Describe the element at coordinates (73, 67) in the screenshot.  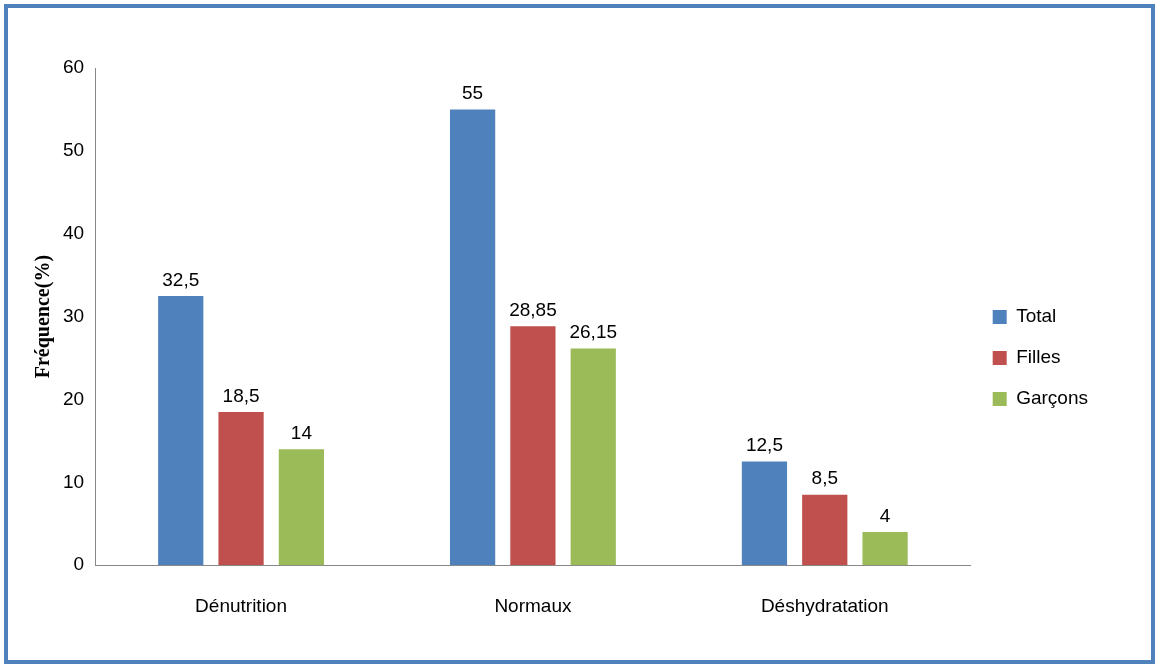
I see `y-tick-label: 60` at that location.